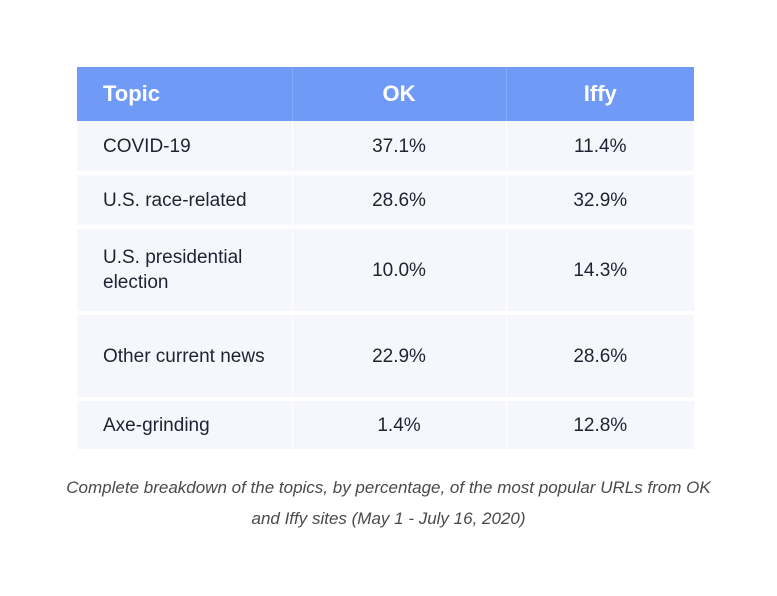 This screenshot has width=777, height=596. I want to click on cell-iffy: 12.8%, so click(600, 424).